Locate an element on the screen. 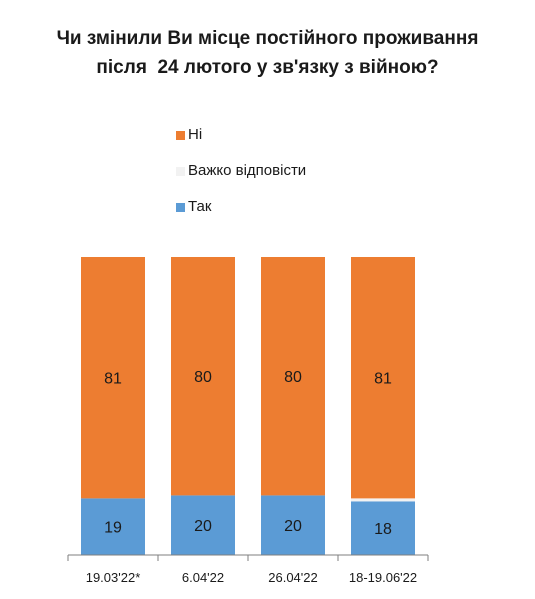 This screenshot has height=599, width=535. data-label-no-2: 80 is located at coordinates (293, 377).